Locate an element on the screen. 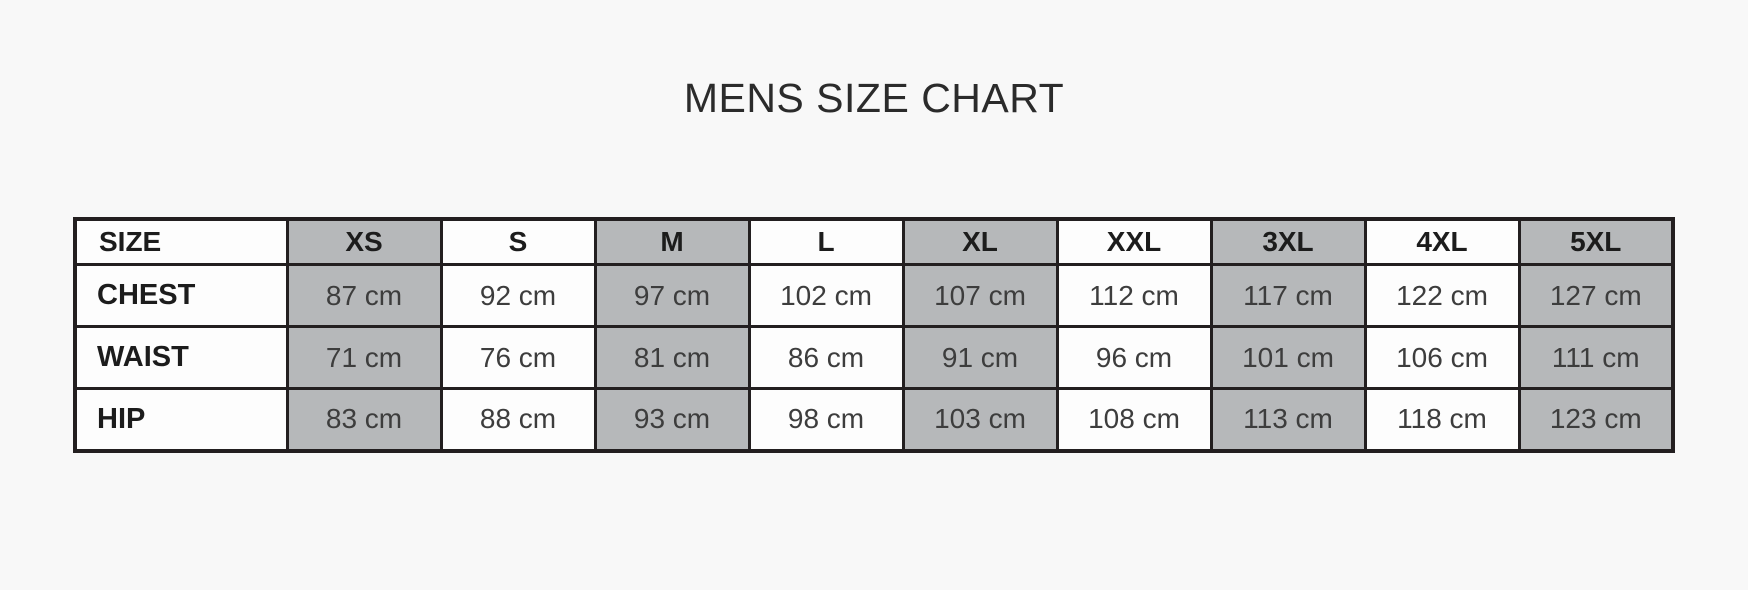 This screenshot has height=590, width=1748. hip-value-4xl: 118 cm is located at coordinates (1442, 420).